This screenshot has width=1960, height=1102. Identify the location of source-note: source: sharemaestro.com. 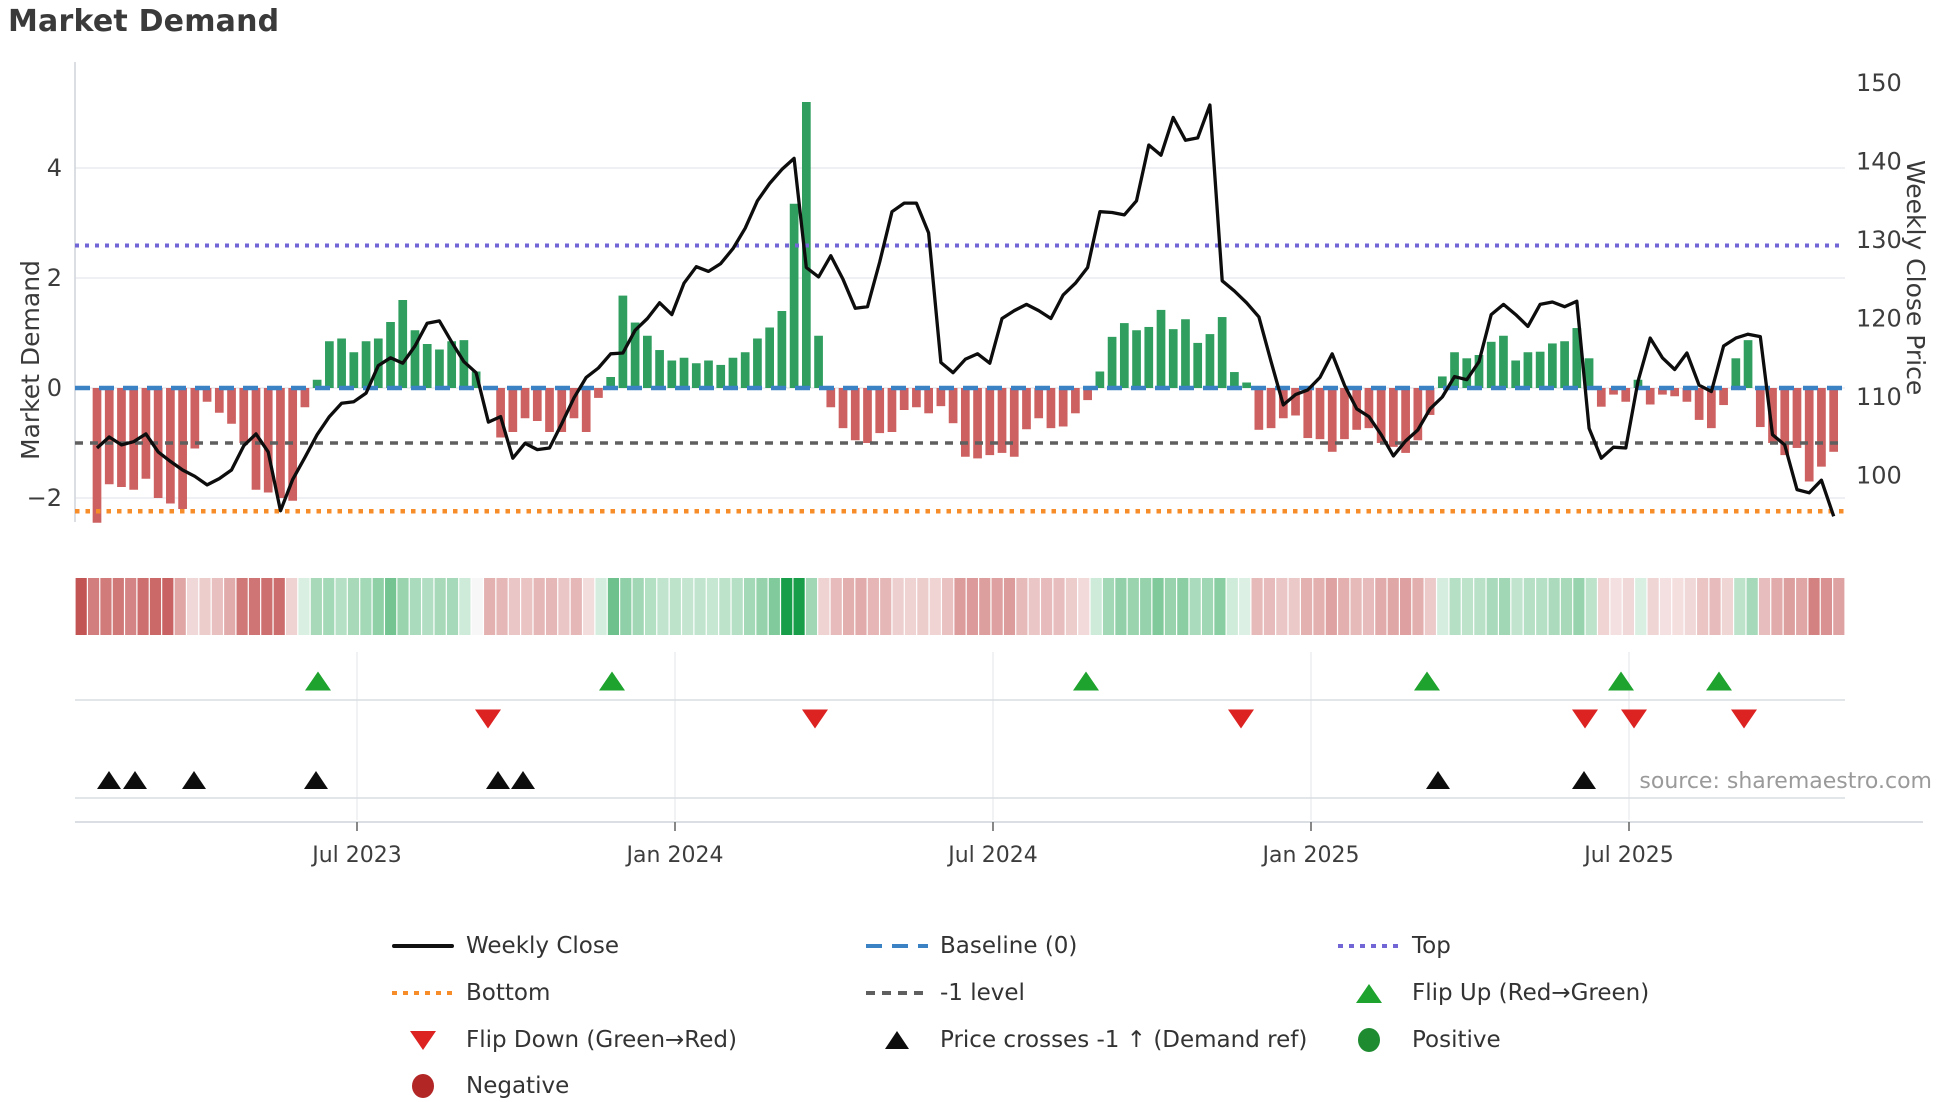
(1785, 781).